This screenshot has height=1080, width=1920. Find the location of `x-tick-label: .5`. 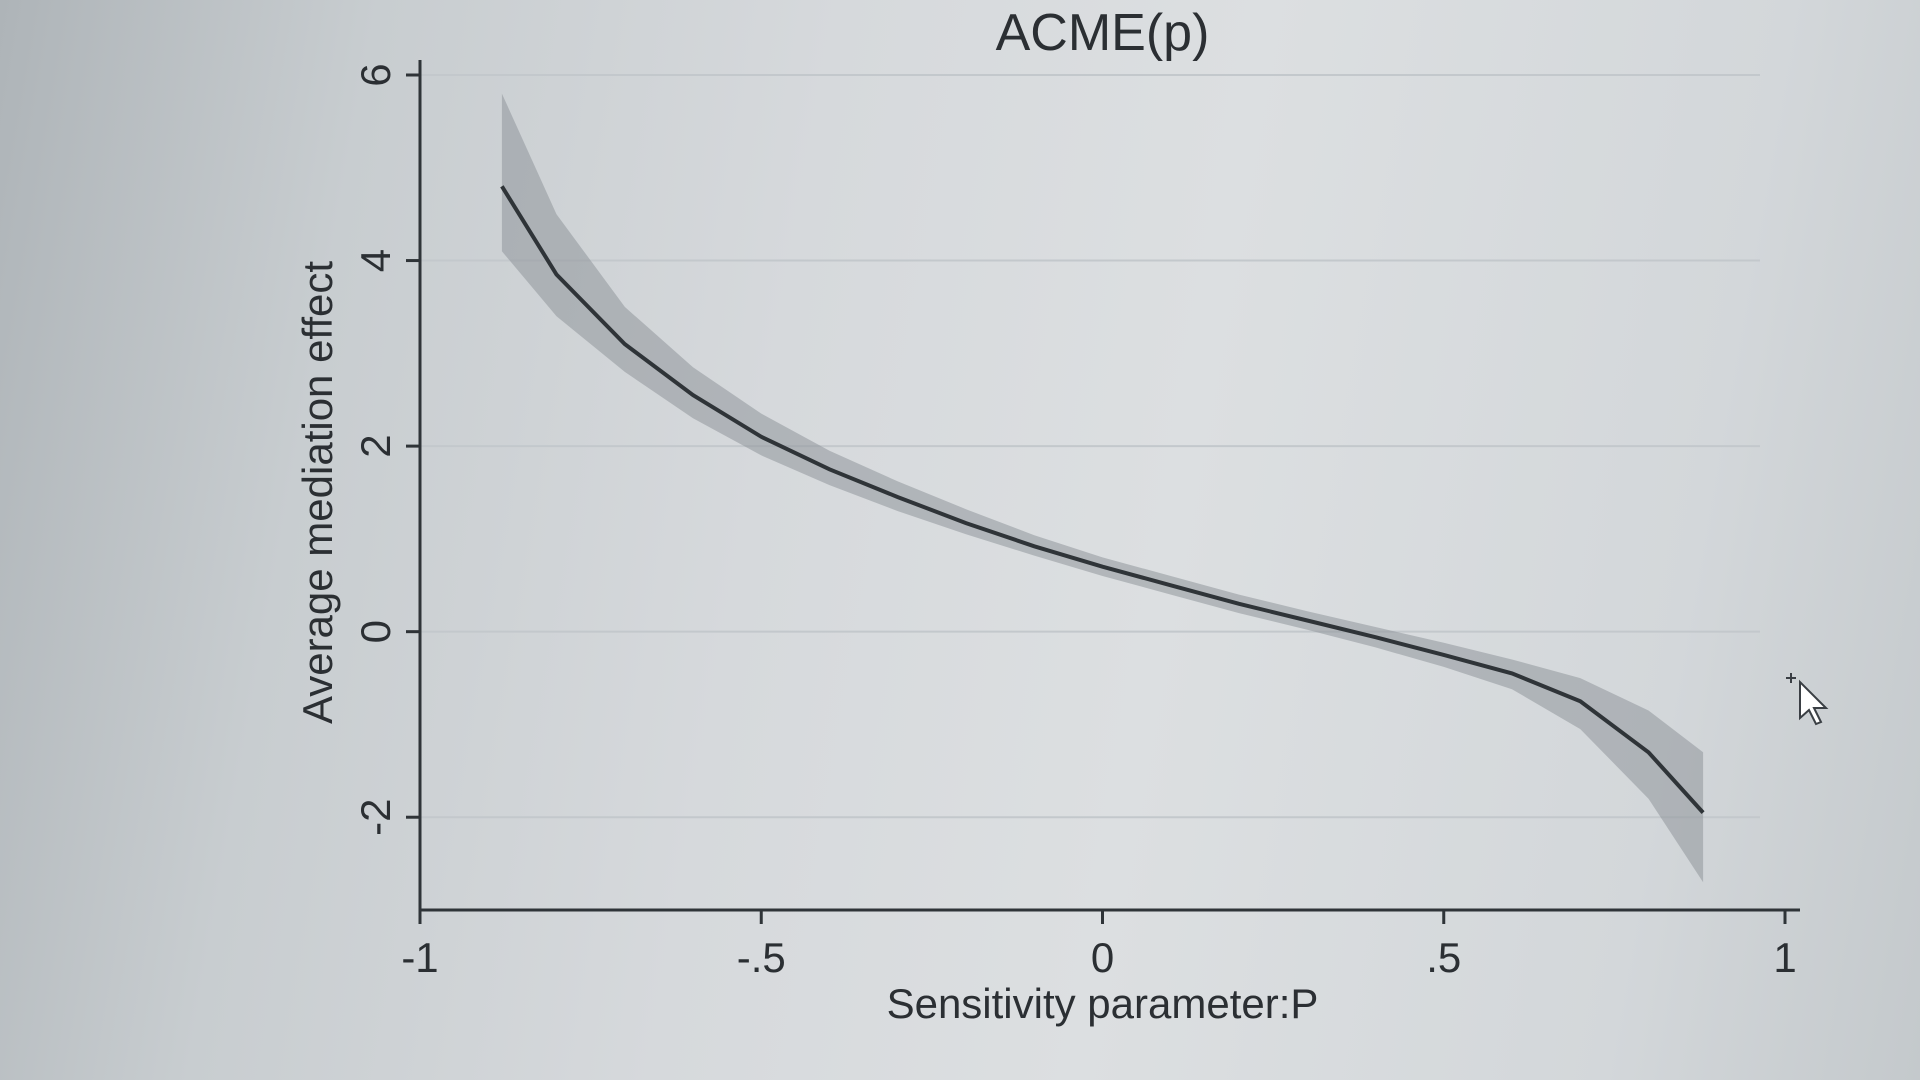

x-tick-label: .5 is located at coordinates (1443, 957).